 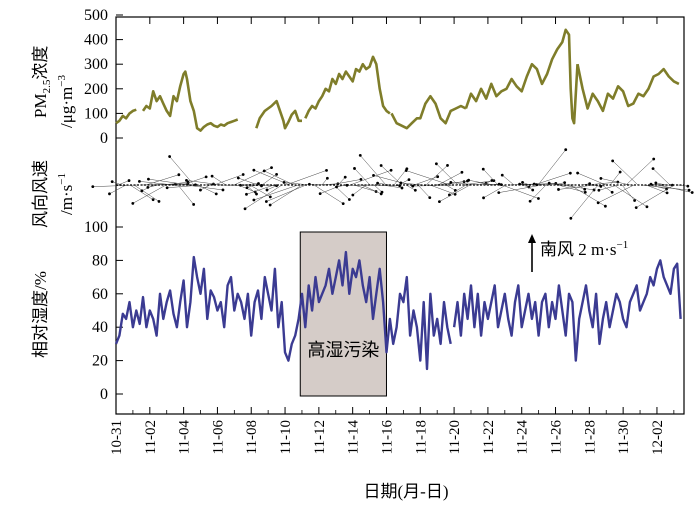 What do you see at coordinates (406, 491) in the screenshot?
I see `x-axis-title: 日期(月-日)` at bounding box center [406, 491].